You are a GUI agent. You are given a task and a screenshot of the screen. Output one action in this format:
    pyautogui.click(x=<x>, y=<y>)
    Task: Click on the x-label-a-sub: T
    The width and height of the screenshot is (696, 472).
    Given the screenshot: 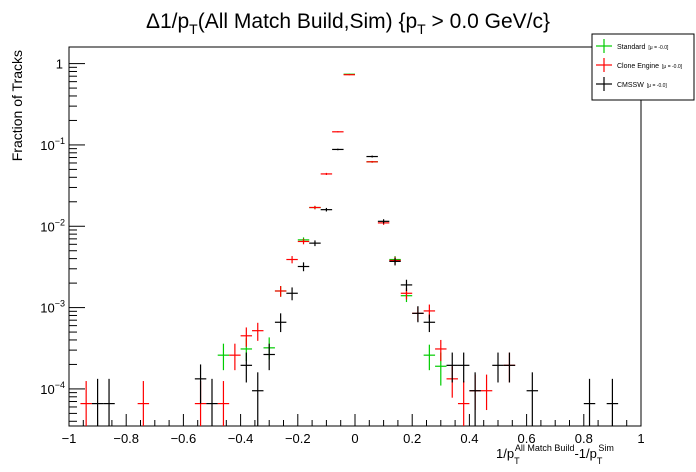 What is the action you would take?
    pyautogui.click(x=517, y=461)
    